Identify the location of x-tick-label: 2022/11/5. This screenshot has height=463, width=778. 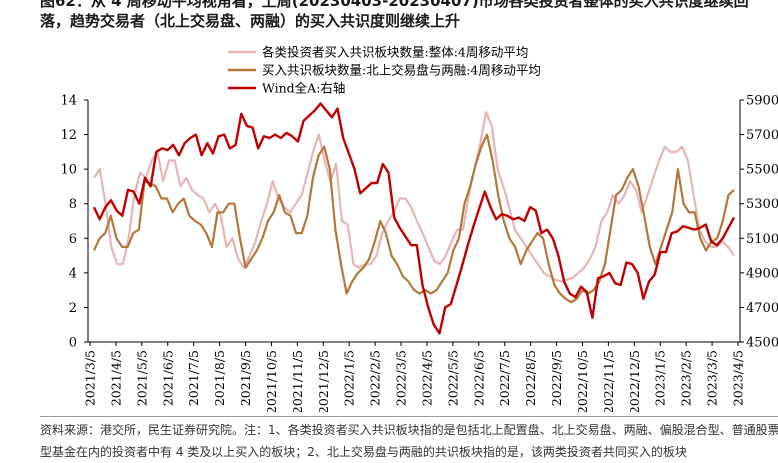
(608, 381).